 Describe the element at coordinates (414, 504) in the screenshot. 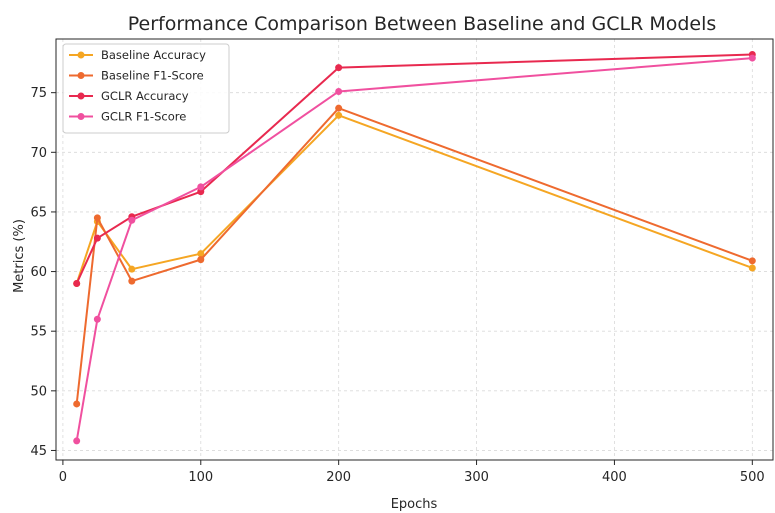

I see `x-axis-label: Epochs` at that location.